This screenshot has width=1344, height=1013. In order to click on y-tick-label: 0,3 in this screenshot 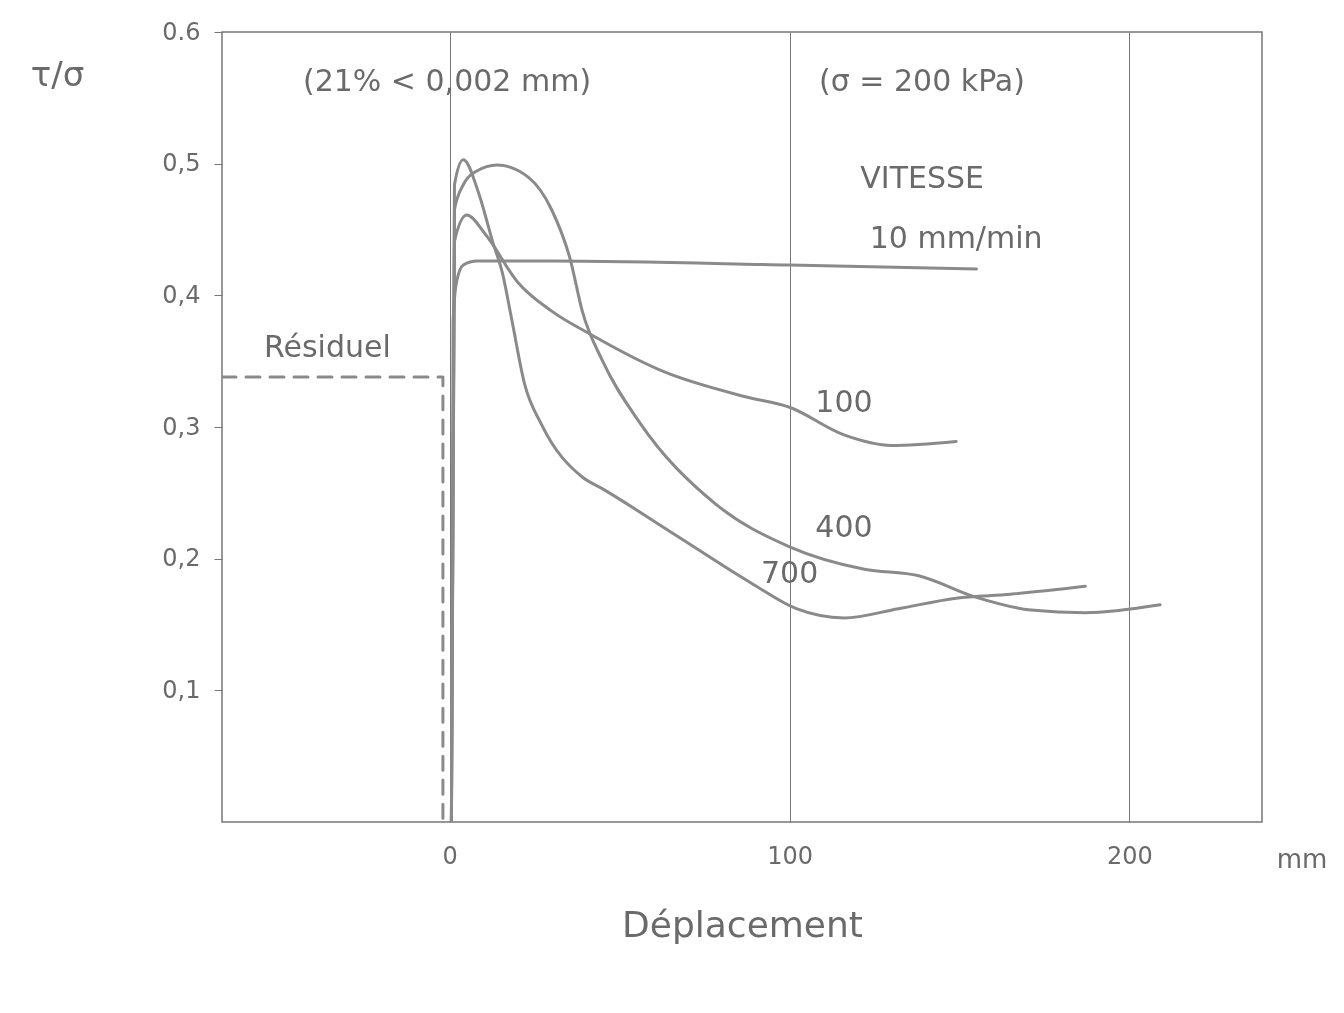, I will do `click(181, 426)`.